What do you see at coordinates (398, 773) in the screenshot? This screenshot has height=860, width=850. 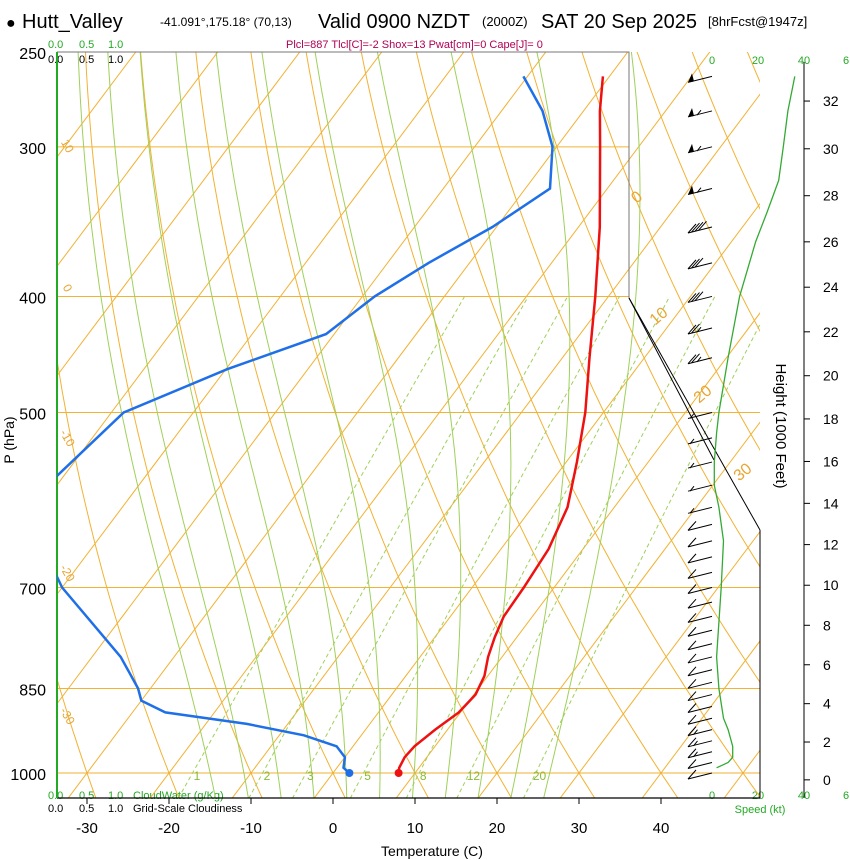 I see `temperature-surface-marker` at bounding box center [398, 773].